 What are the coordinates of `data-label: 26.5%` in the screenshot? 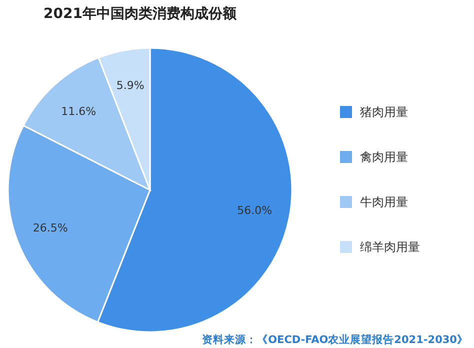 It's located at (50, 227).